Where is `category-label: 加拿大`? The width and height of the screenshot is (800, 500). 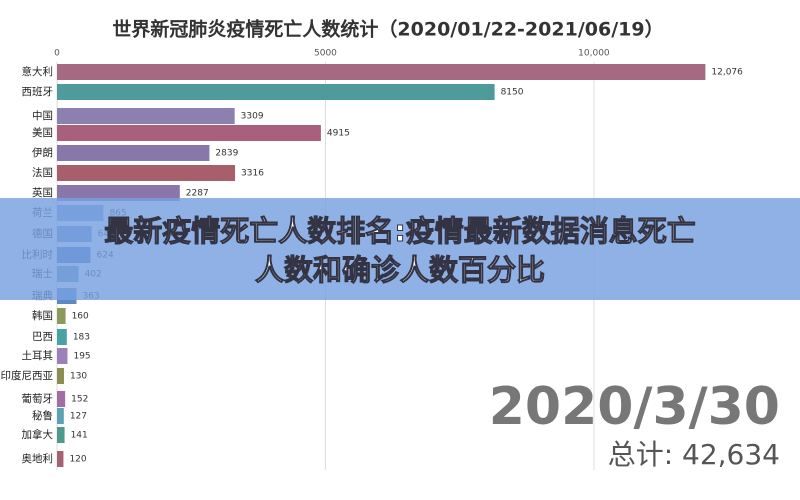
category-label: 加拿大 is located at coordinates (38, 434).